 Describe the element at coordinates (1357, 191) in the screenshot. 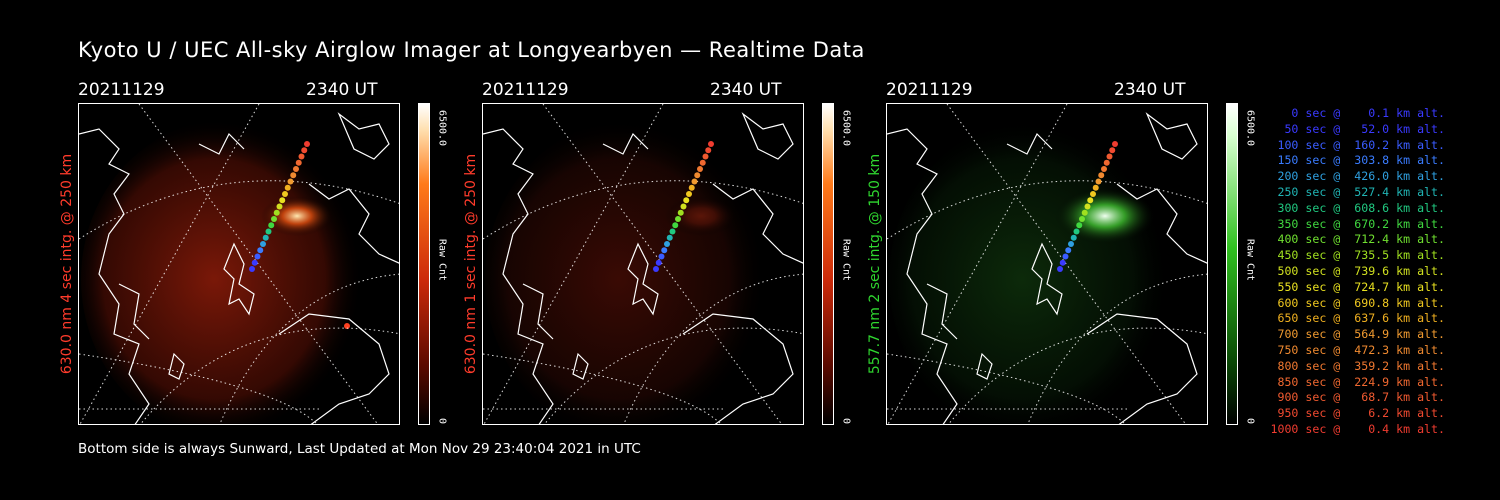

I see `legend-row: 250 sec @ 527.4 km alt.` at that location.